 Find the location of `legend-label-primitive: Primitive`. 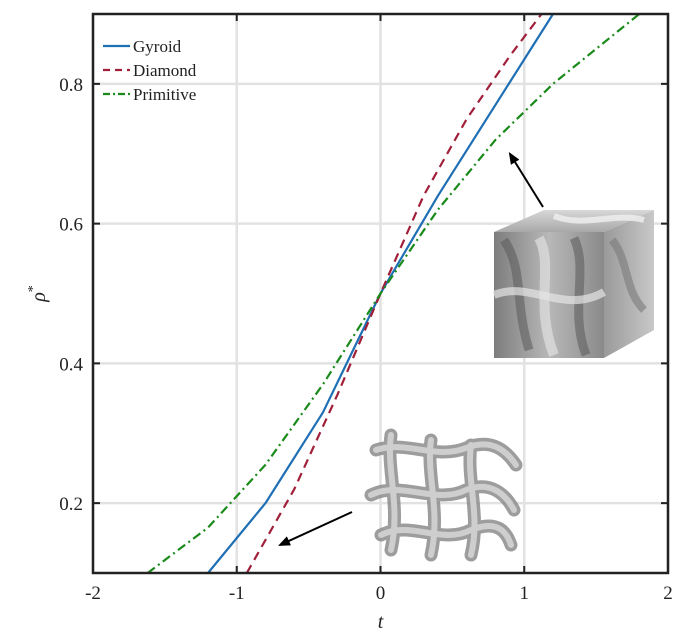

legend-label-primitive: Primitive is located at coordinates (164, 94).